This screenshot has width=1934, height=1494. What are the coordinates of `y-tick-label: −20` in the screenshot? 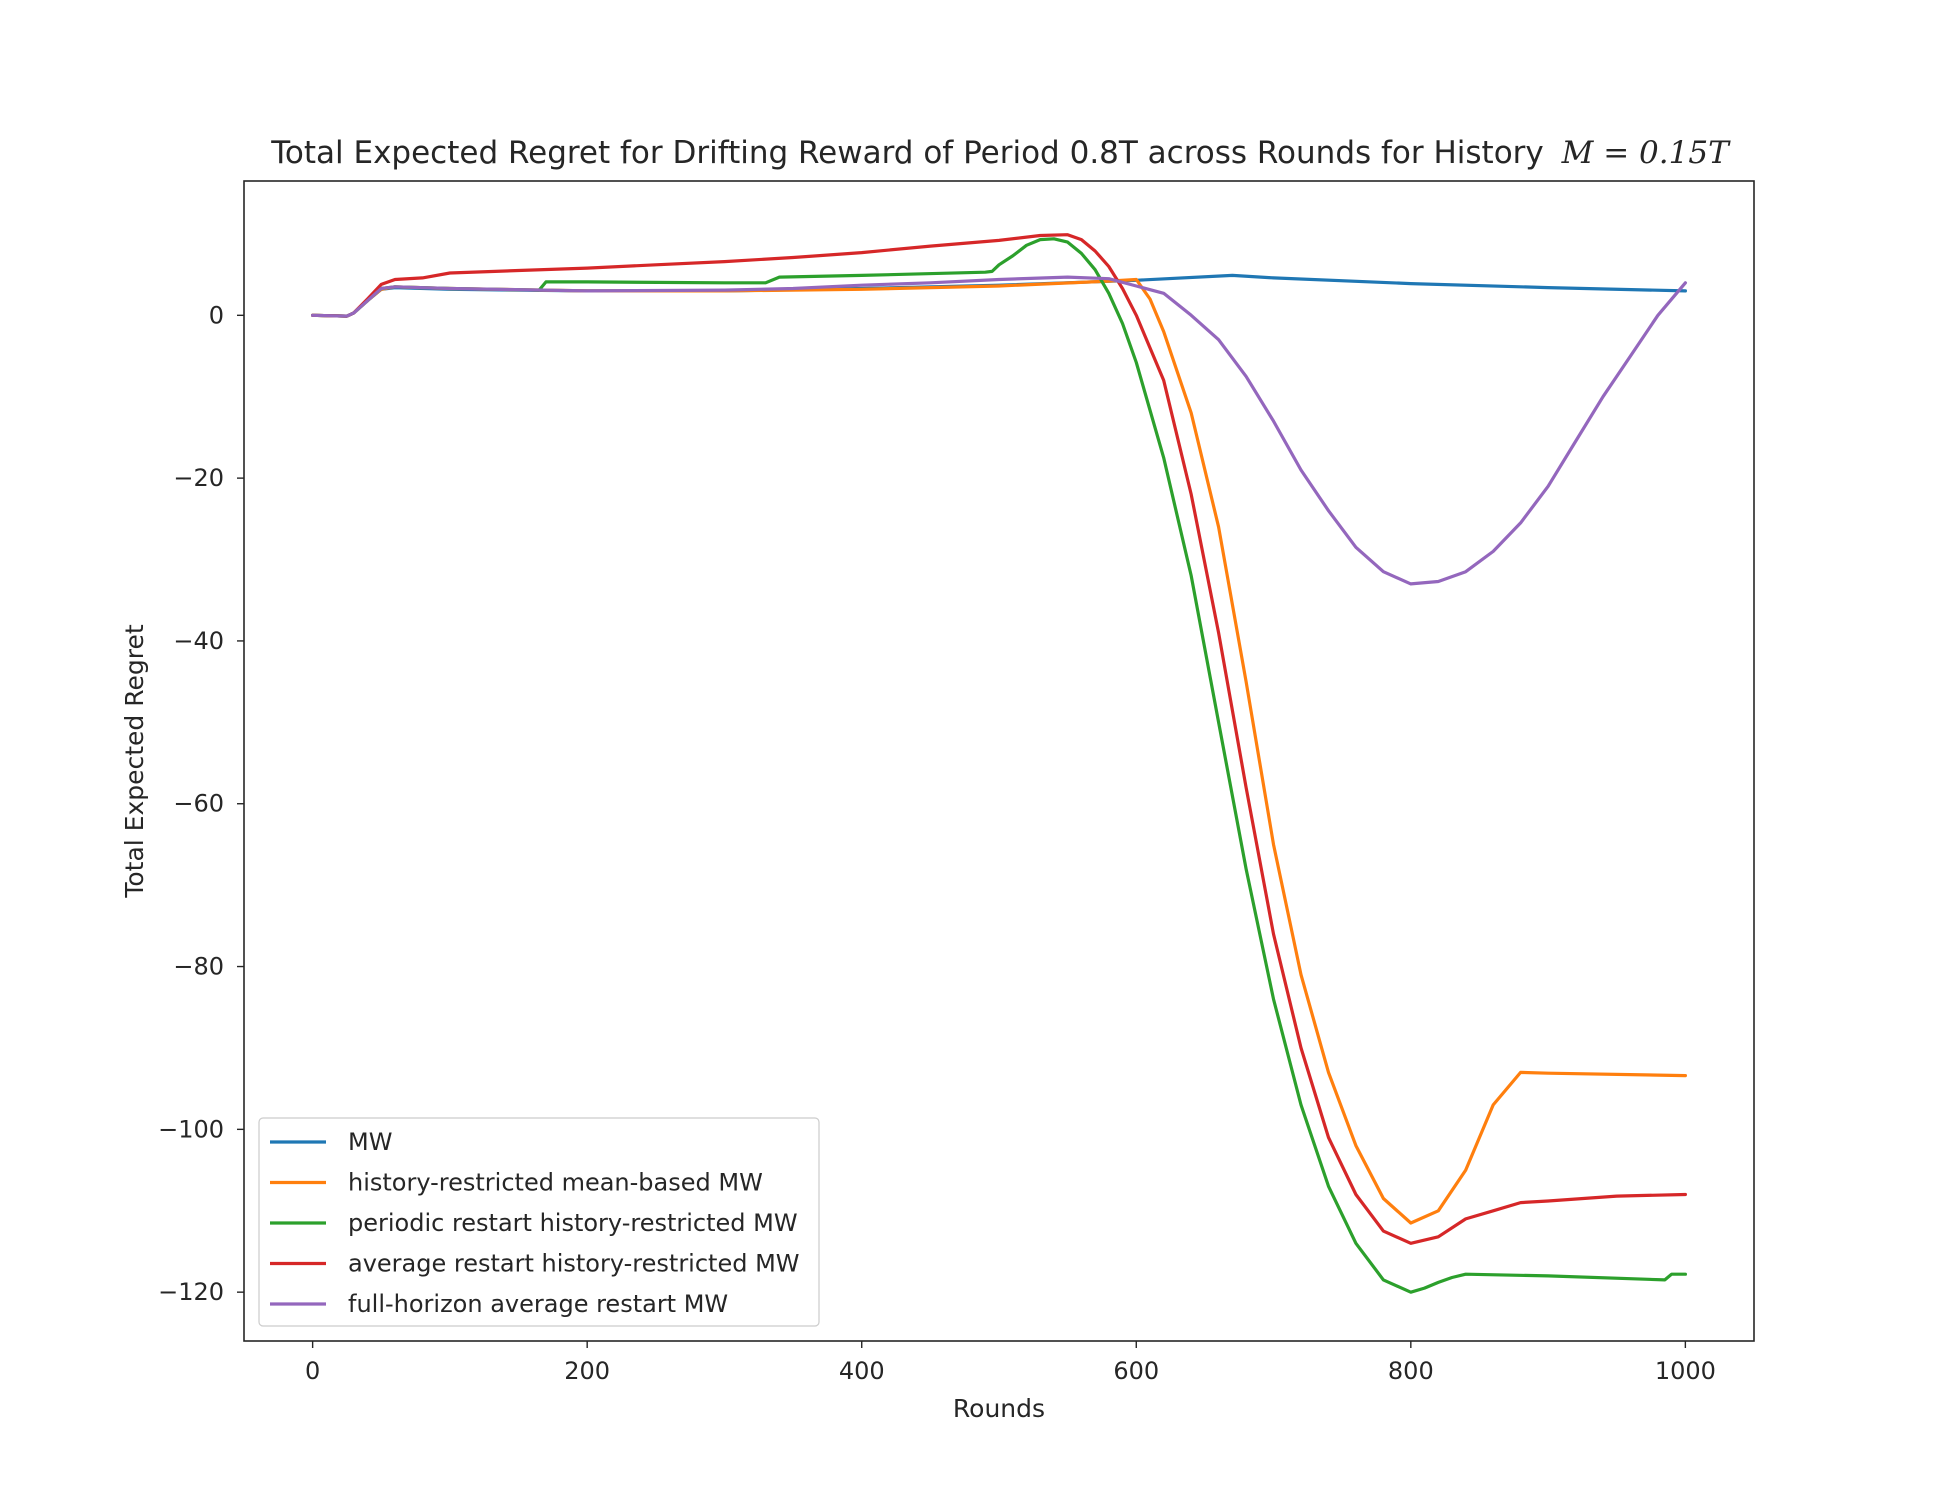 It's located at (198, 478).